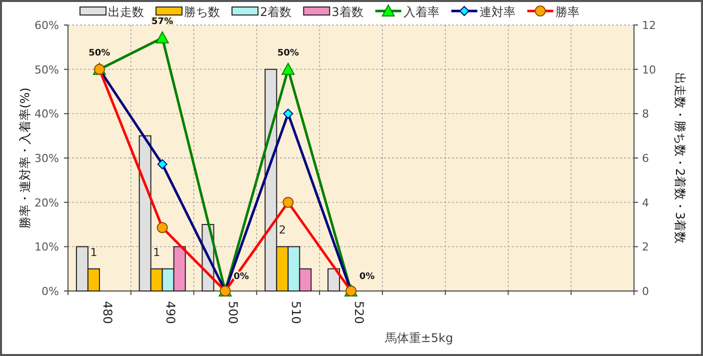 The height and width of the screenshot is (356, 703). I want to click on y-tick-label: 30%, so click(46, 158).